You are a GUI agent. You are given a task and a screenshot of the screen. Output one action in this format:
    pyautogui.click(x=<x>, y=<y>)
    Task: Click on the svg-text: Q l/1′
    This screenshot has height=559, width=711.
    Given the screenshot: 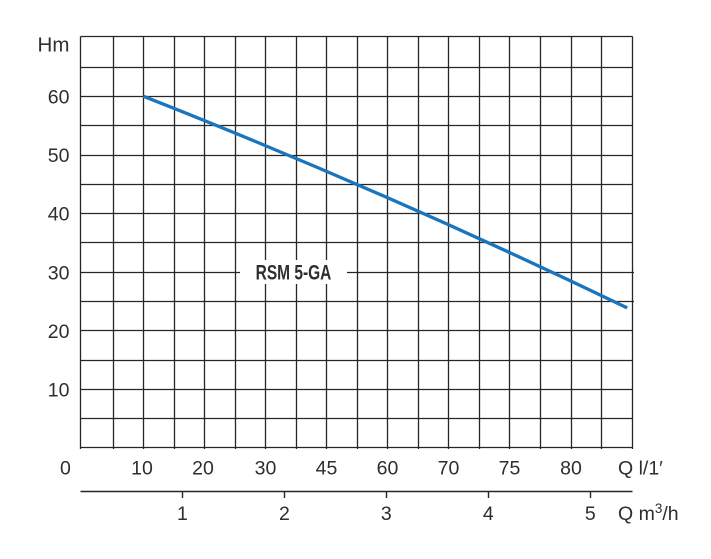 What is the action you would take?
    pyautogui.click(x=640, y=469)
    